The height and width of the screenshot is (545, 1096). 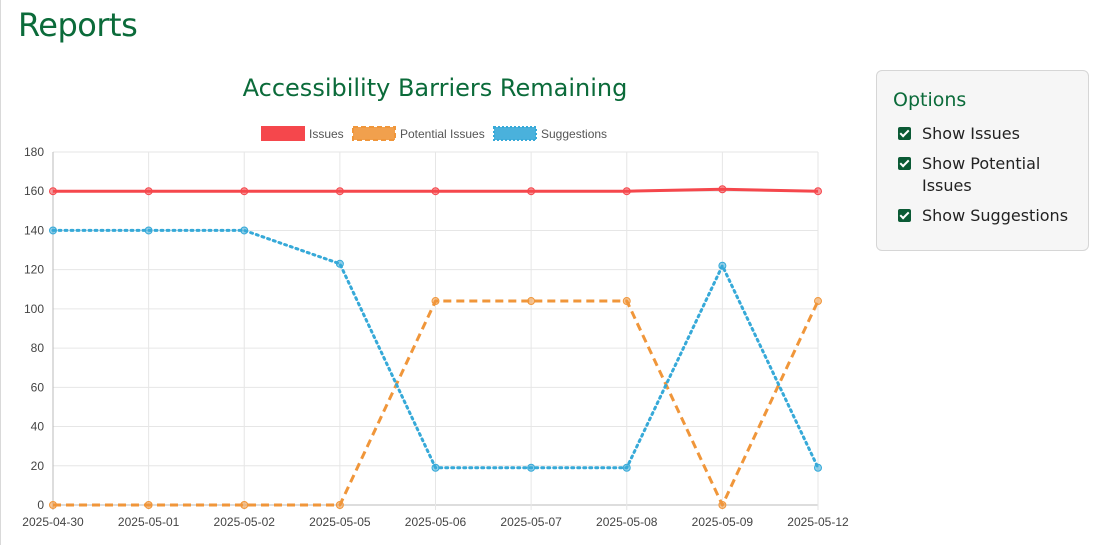 What do you see at coordinates (904, 133) in the screenshot?
I see `show-issues-checkbox` at bounding box center [904, 133].